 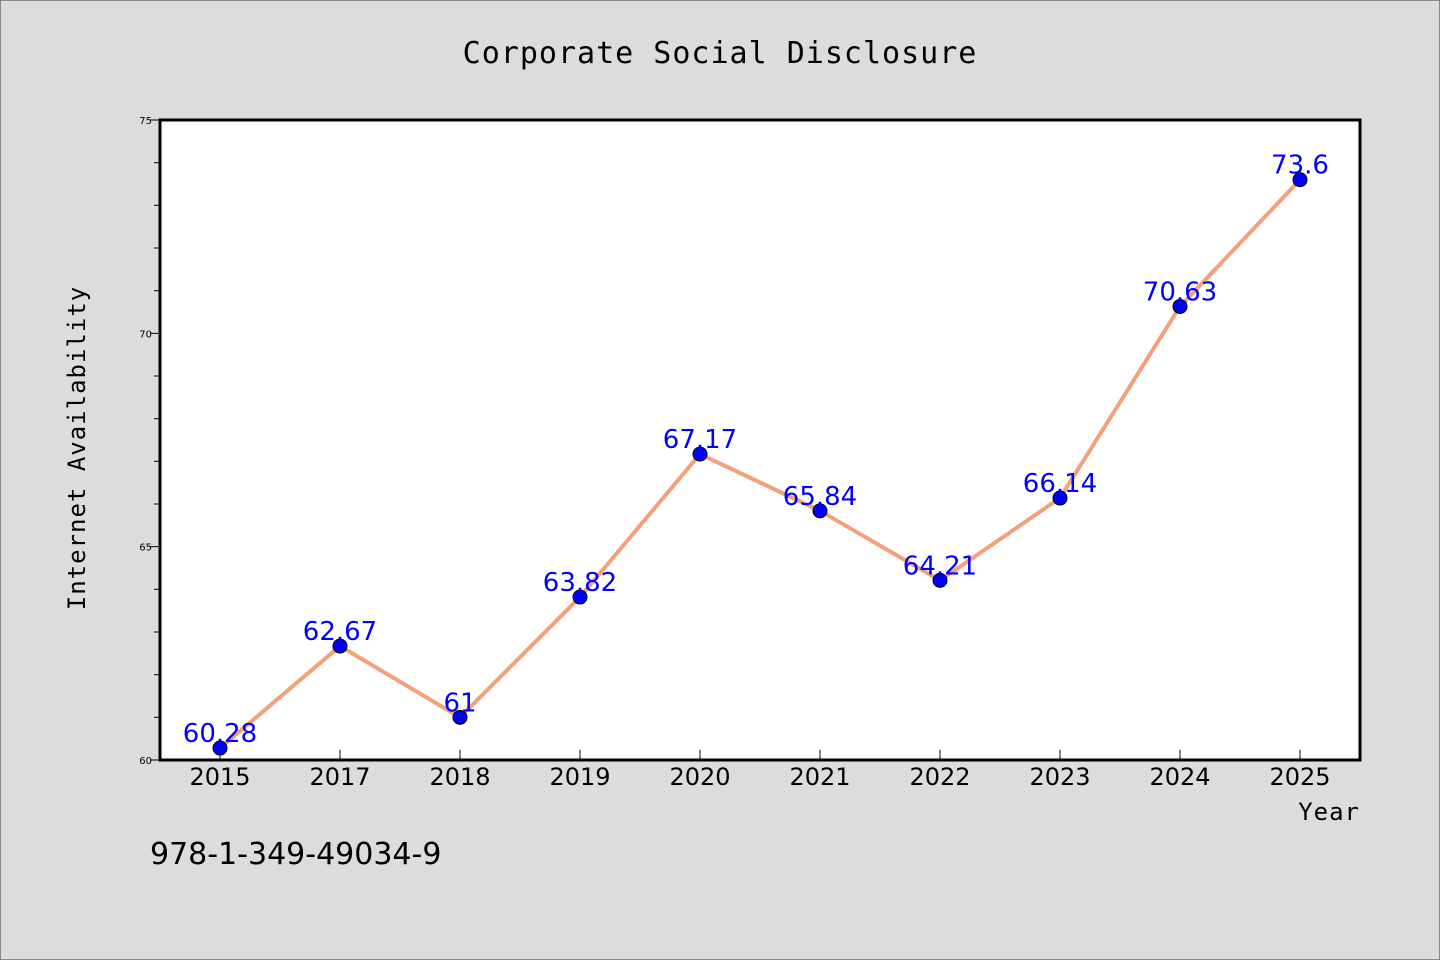 What do you see at coordinates (819, 777) in the screenshot?
I see `x-tick-label: 2021` at bounding box center [819, 777].